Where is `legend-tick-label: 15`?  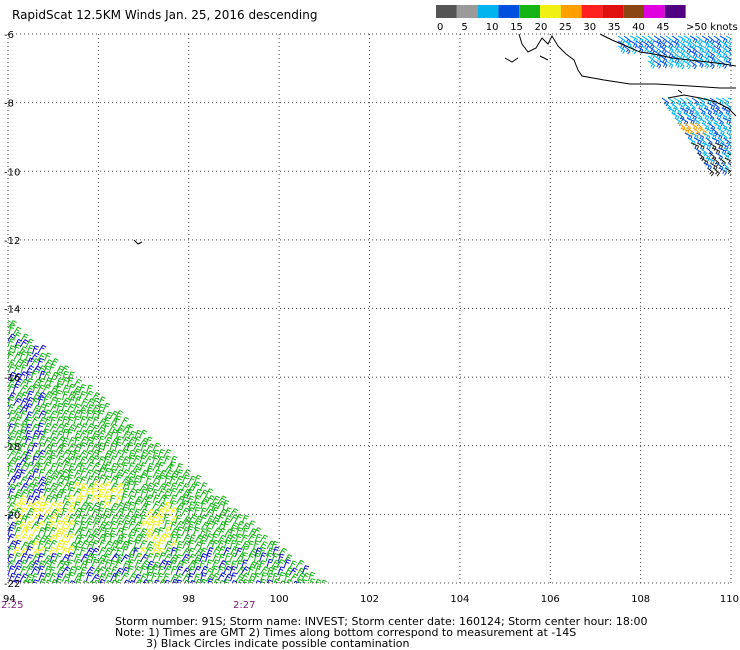
legend-tick-label: 15 is located at coordinates (516, 27).